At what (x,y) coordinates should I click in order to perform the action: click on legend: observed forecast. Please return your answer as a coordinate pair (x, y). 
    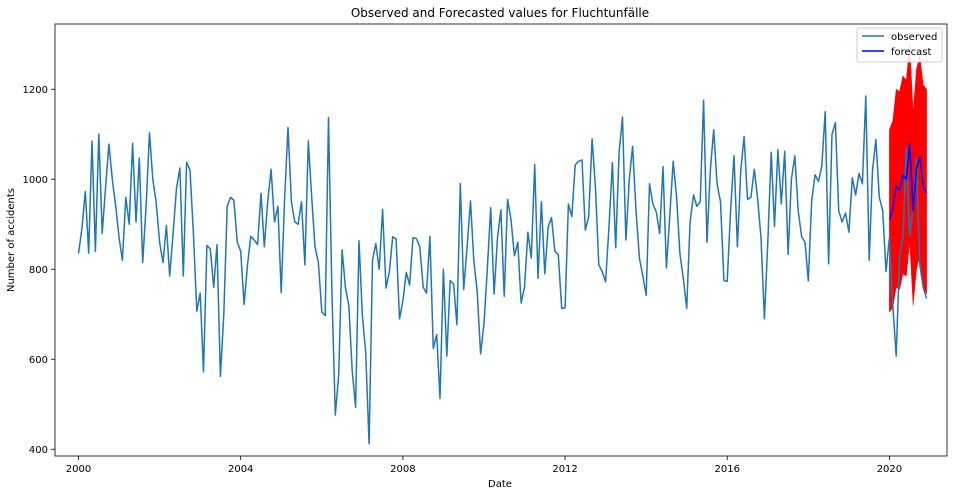
    Looking at the image, I should click on (899, 45).